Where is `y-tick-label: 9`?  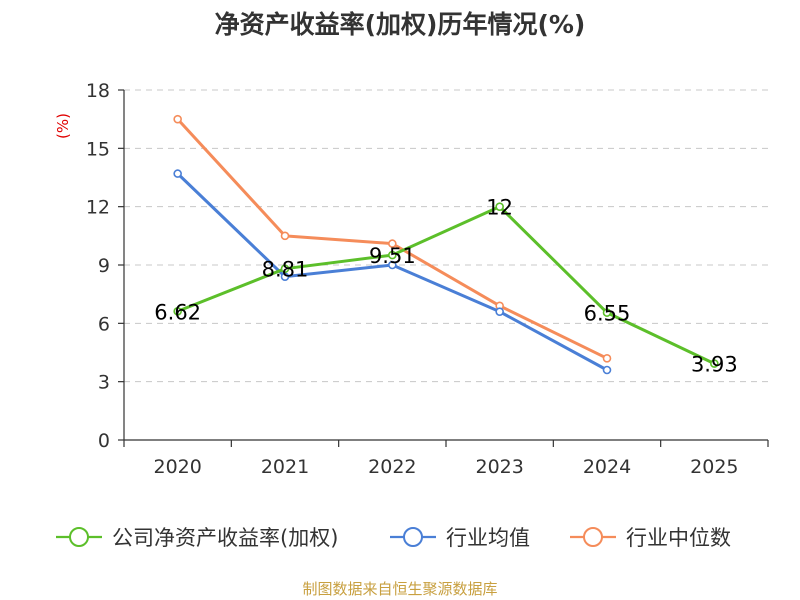 y-tick-label: 9 is located at coordinates (104, 266).